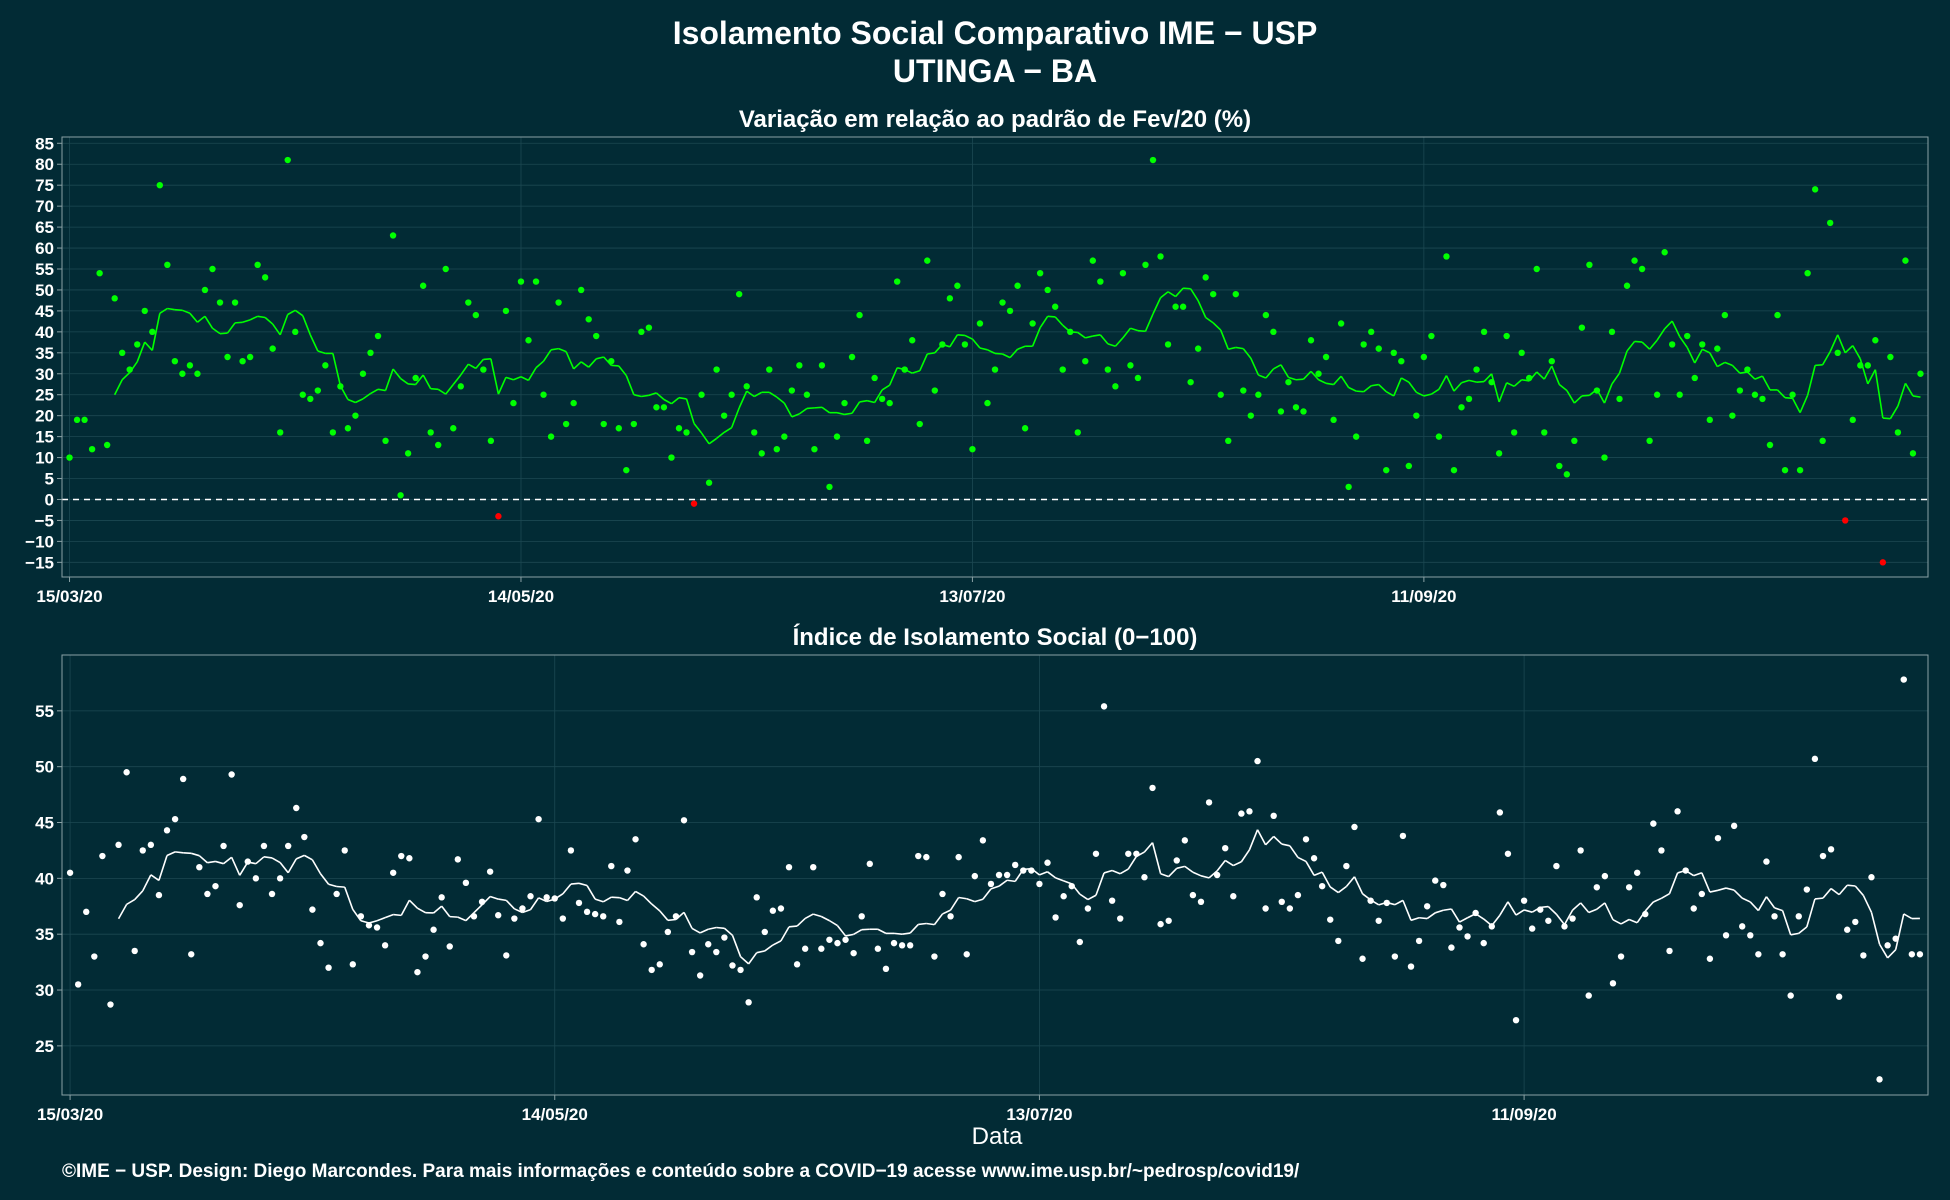 This screenshot has height=1200, width=1950. Describe the element at coordinates (1523, 1114) in the screenshot. I see `x-tick-label: 11/09/20` at that location.